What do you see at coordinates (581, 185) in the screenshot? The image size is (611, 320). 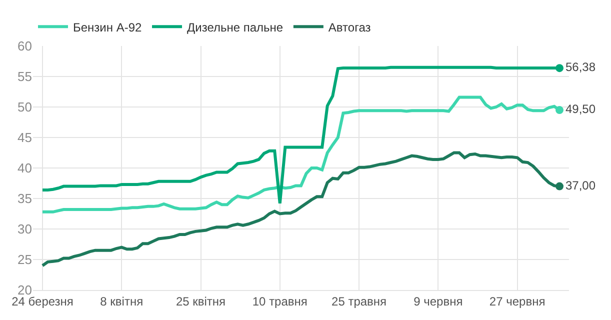 I see `data-label: 37,00` at bounding box center [581, 185].